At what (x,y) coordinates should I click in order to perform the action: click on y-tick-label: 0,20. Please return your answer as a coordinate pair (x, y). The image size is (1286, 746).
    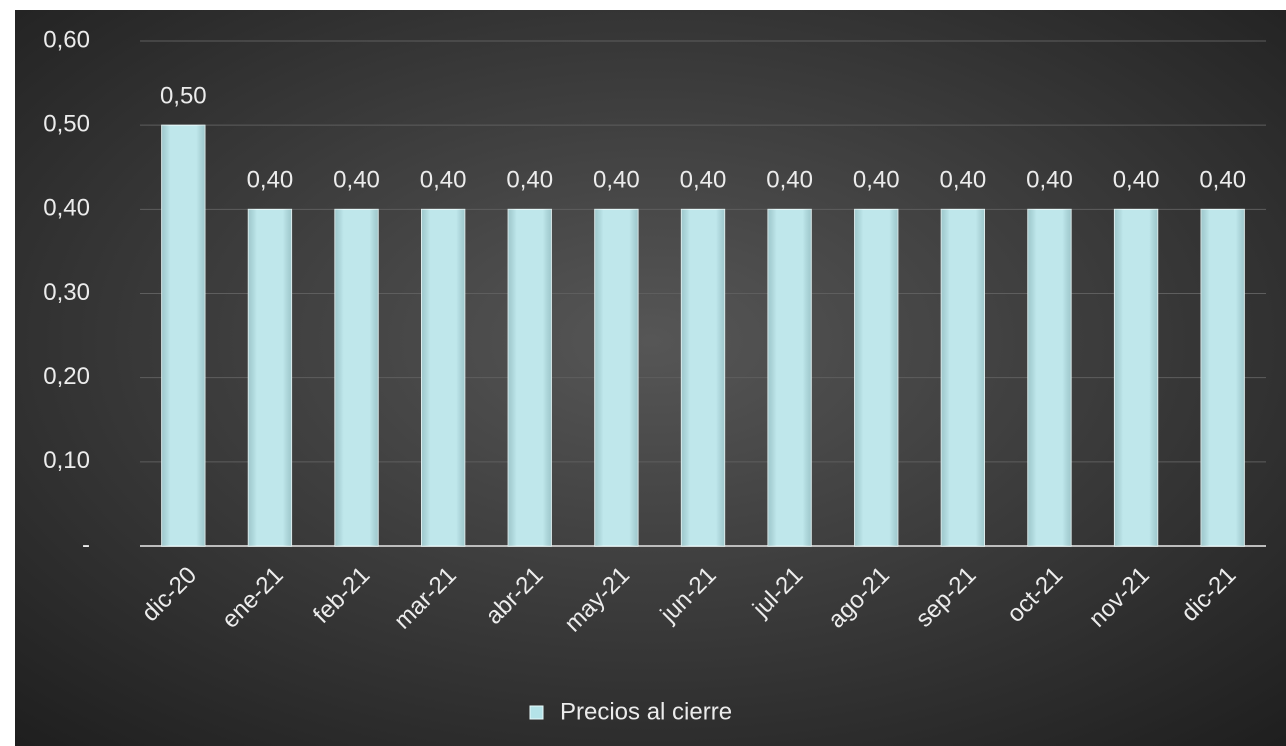
    Looking at the image, I should click on (66, 376).